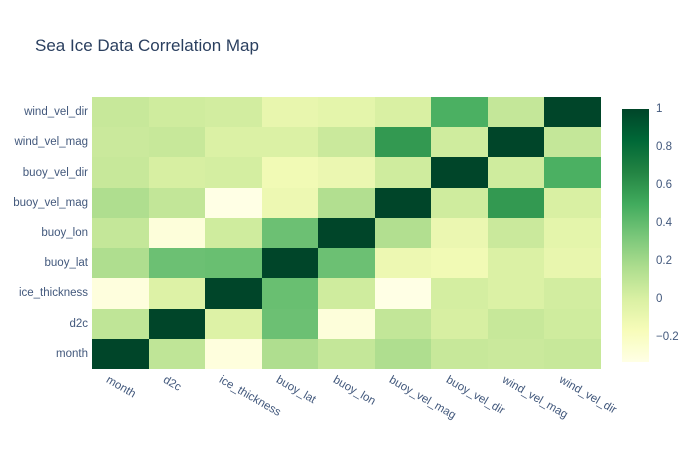  I want to click on colorbar-tick-label: 0, so click(659, 299).